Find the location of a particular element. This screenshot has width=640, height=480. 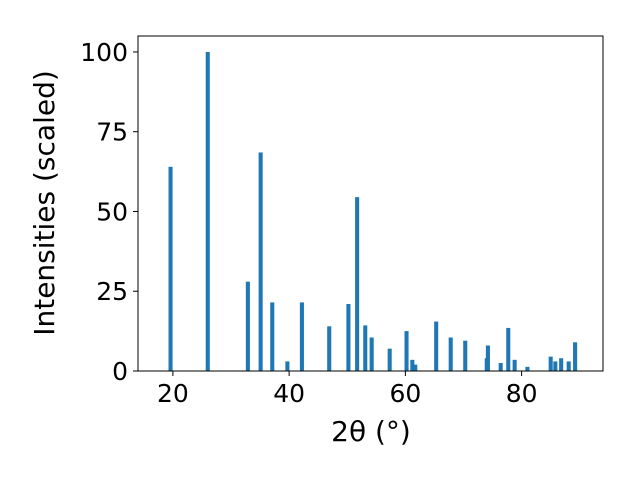

y-tick-label-50: 50 is located at coordinates (112, 211).